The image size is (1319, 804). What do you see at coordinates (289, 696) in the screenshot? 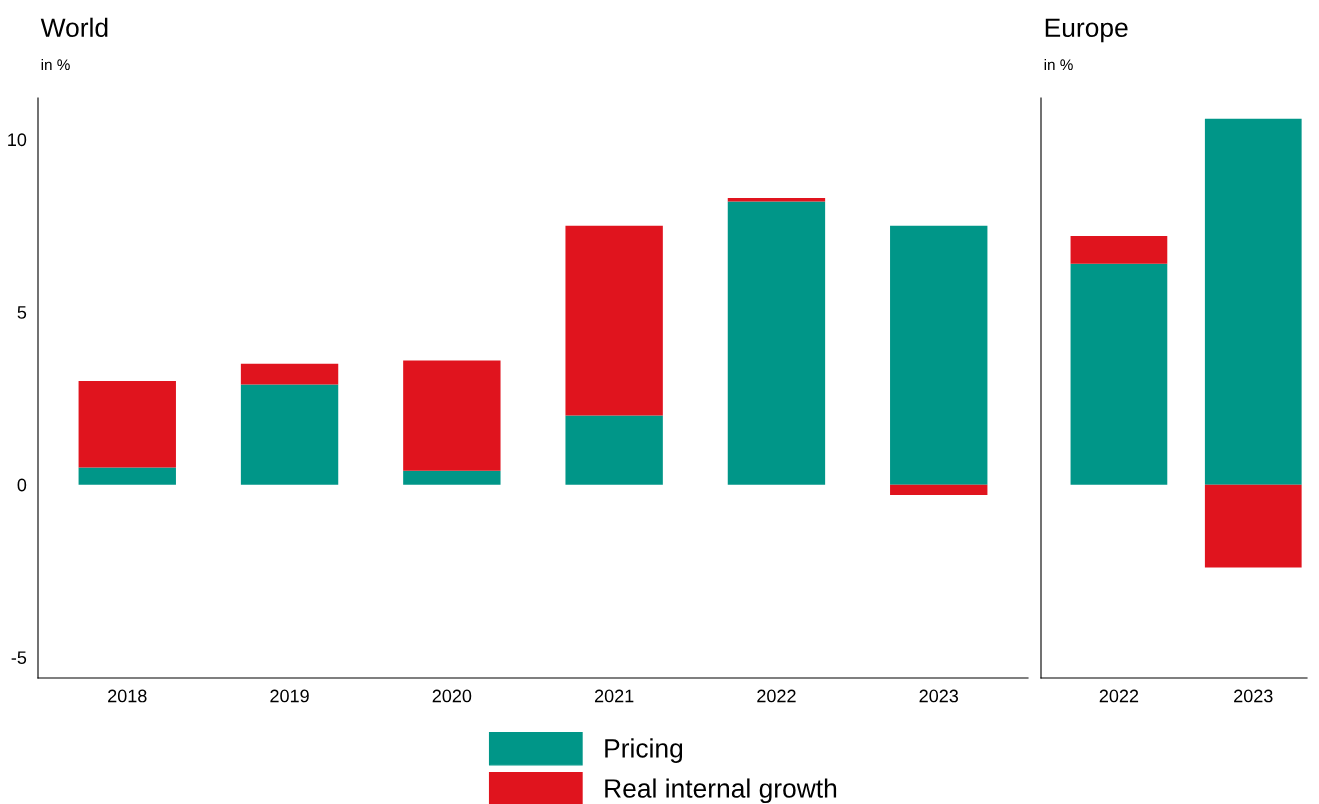
I see `x-tick-label: 2019` at bounding box center [289, 696].